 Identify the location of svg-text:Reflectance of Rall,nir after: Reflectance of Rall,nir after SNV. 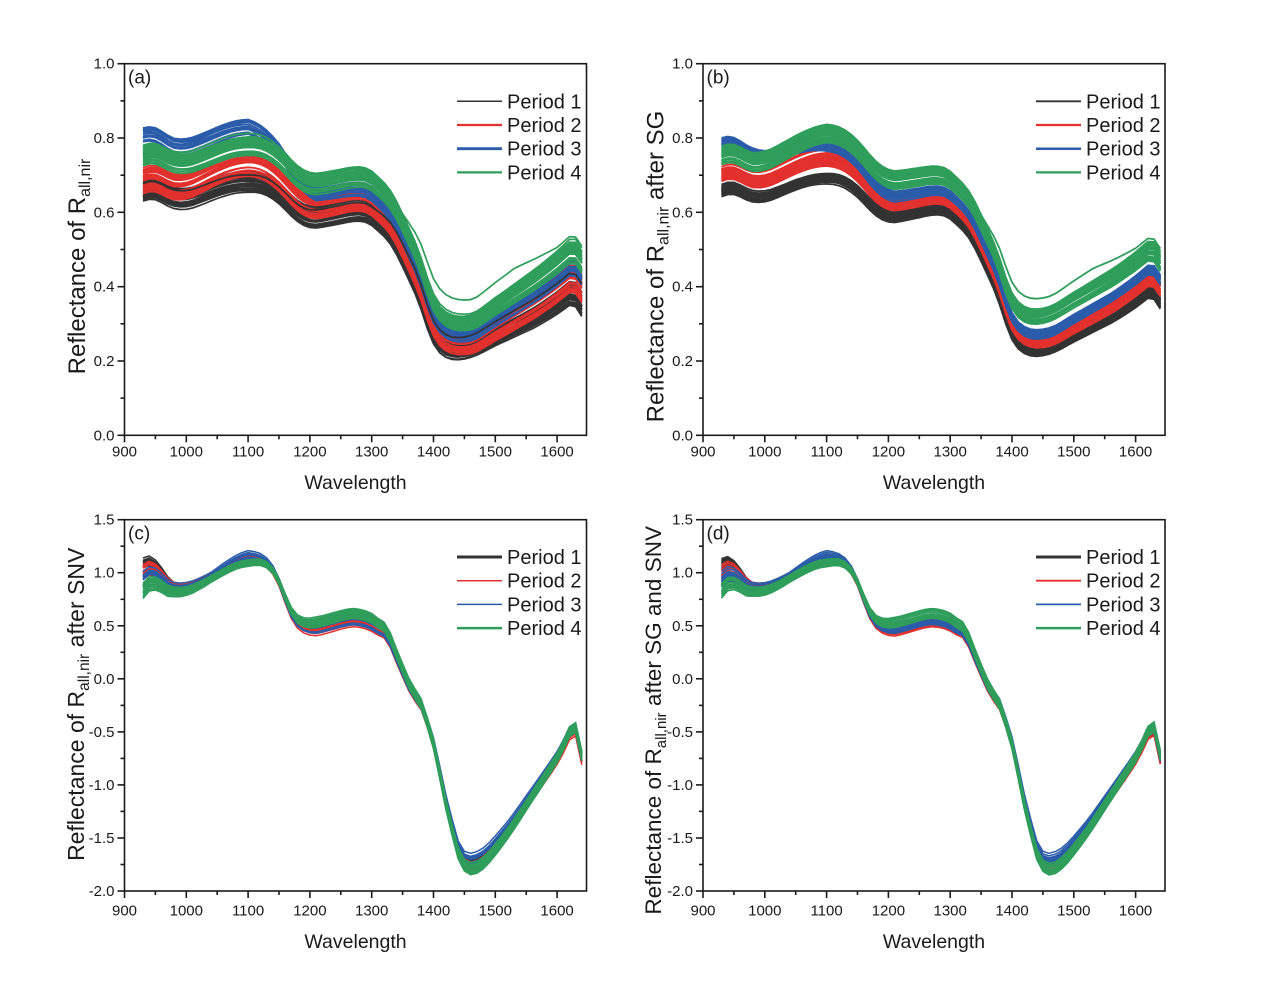
(78, 704).